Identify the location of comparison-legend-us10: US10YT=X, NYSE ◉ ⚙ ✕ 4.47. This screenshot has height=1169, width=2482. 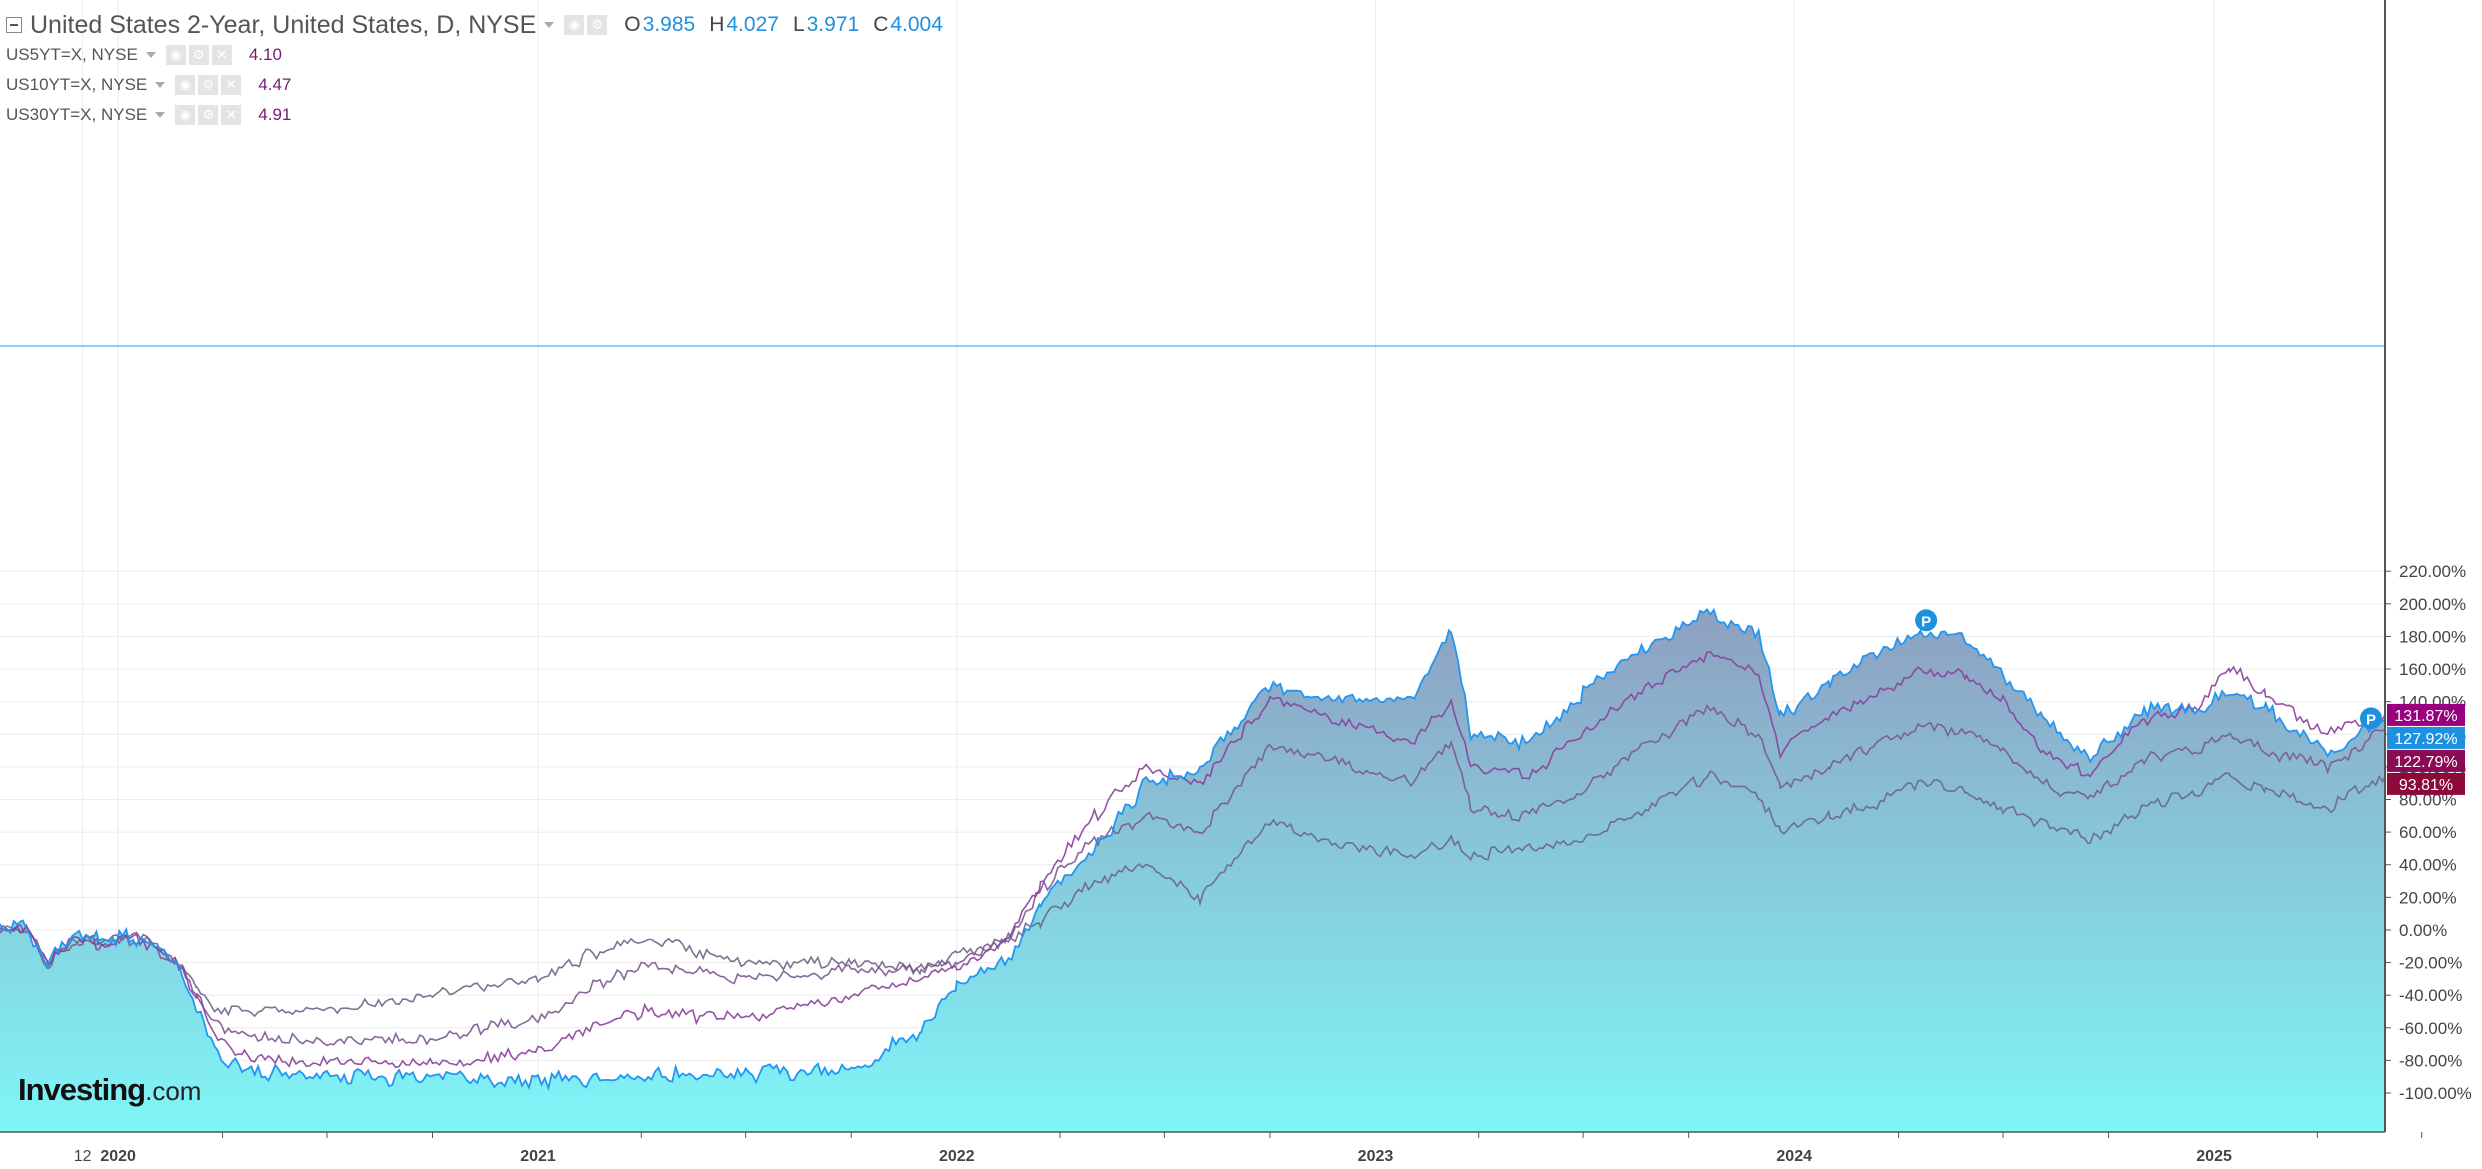
(474, 85).